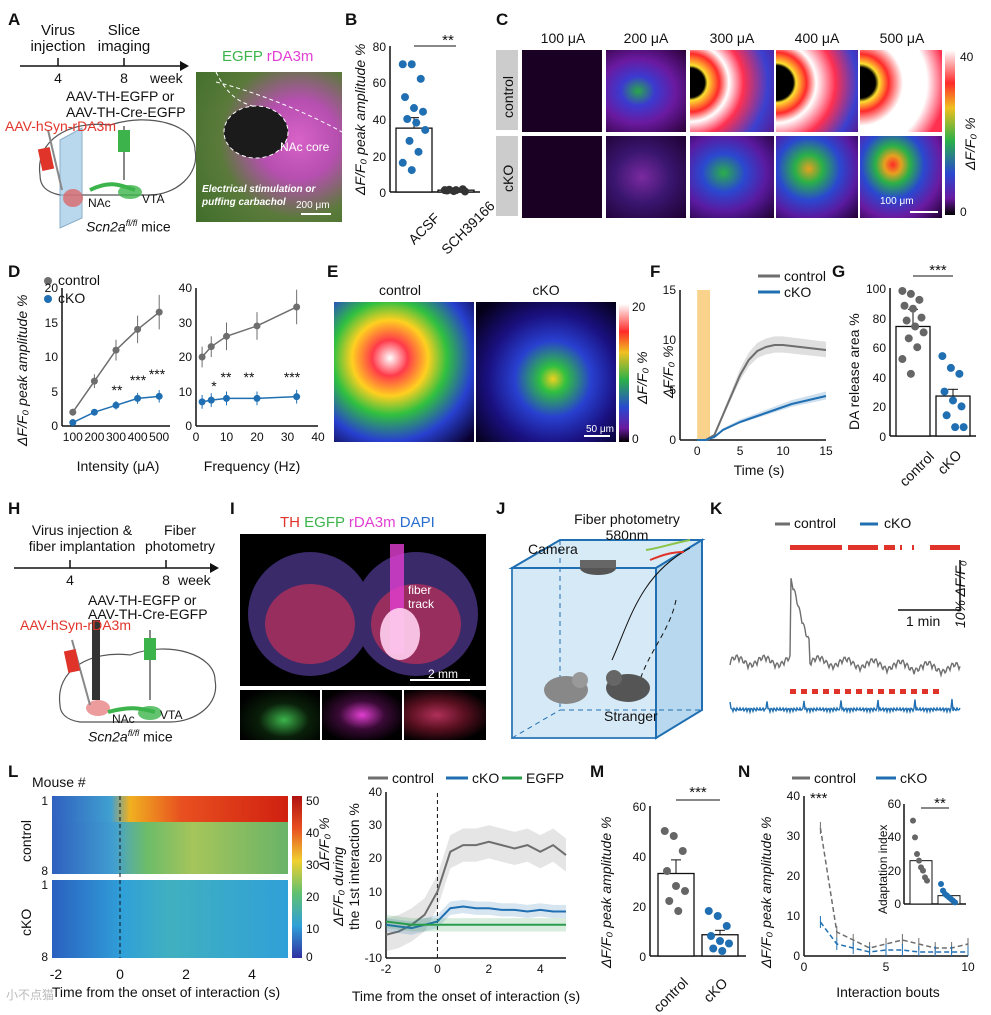  I want to click on panel-letter-g: G, so click(839, 271).